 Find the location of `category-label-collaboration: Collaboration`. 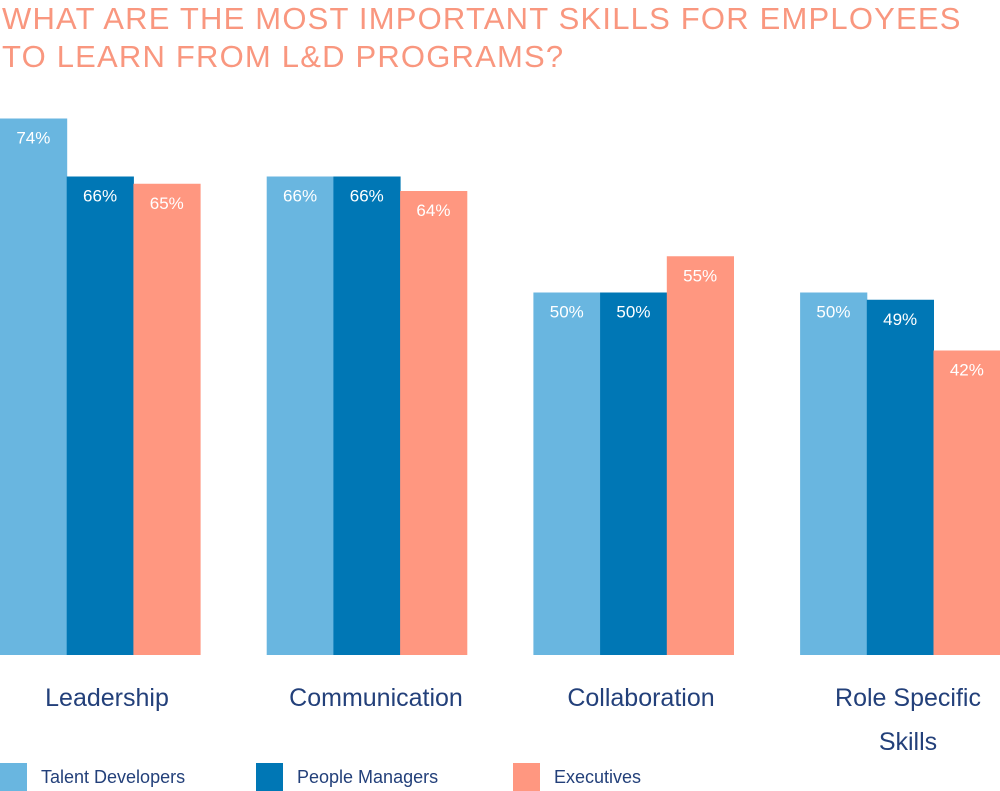

category-label-collaboration: Collaboration is located at coordinates (641, 698).